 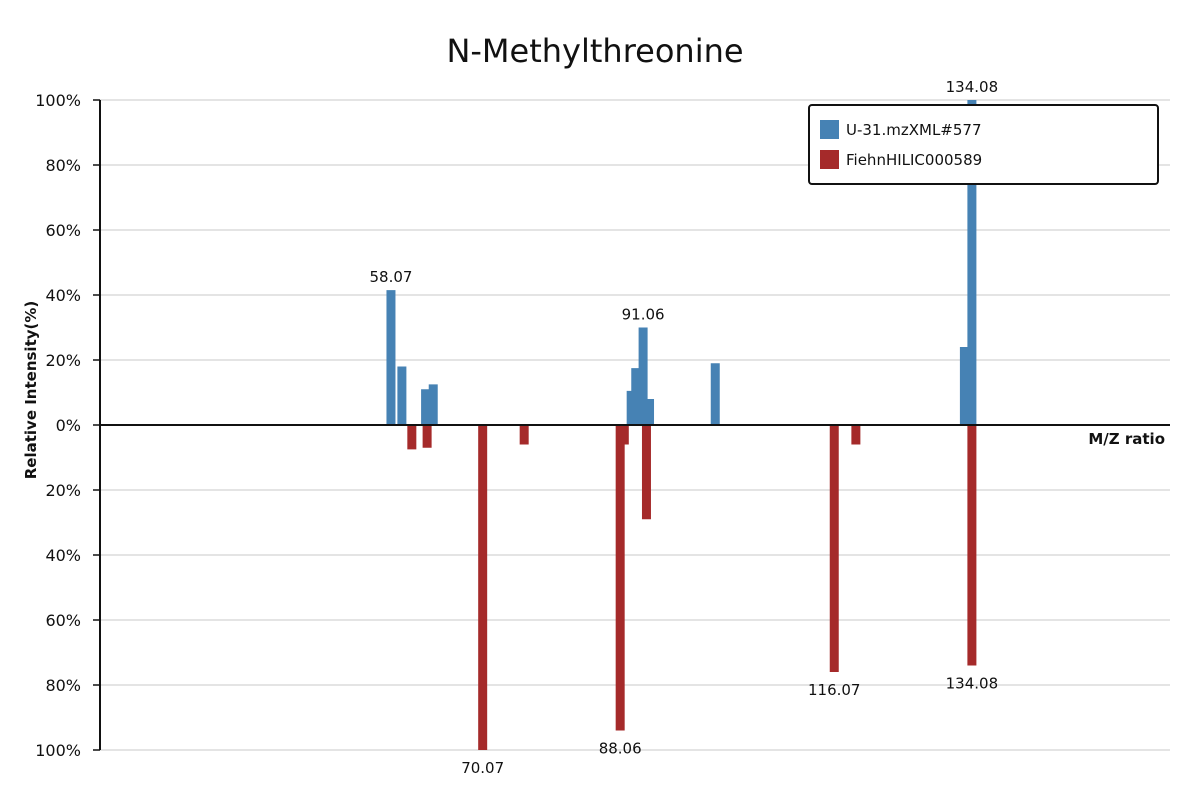 I want to click on peak-label: 70.07, so click(x=482, y=768).